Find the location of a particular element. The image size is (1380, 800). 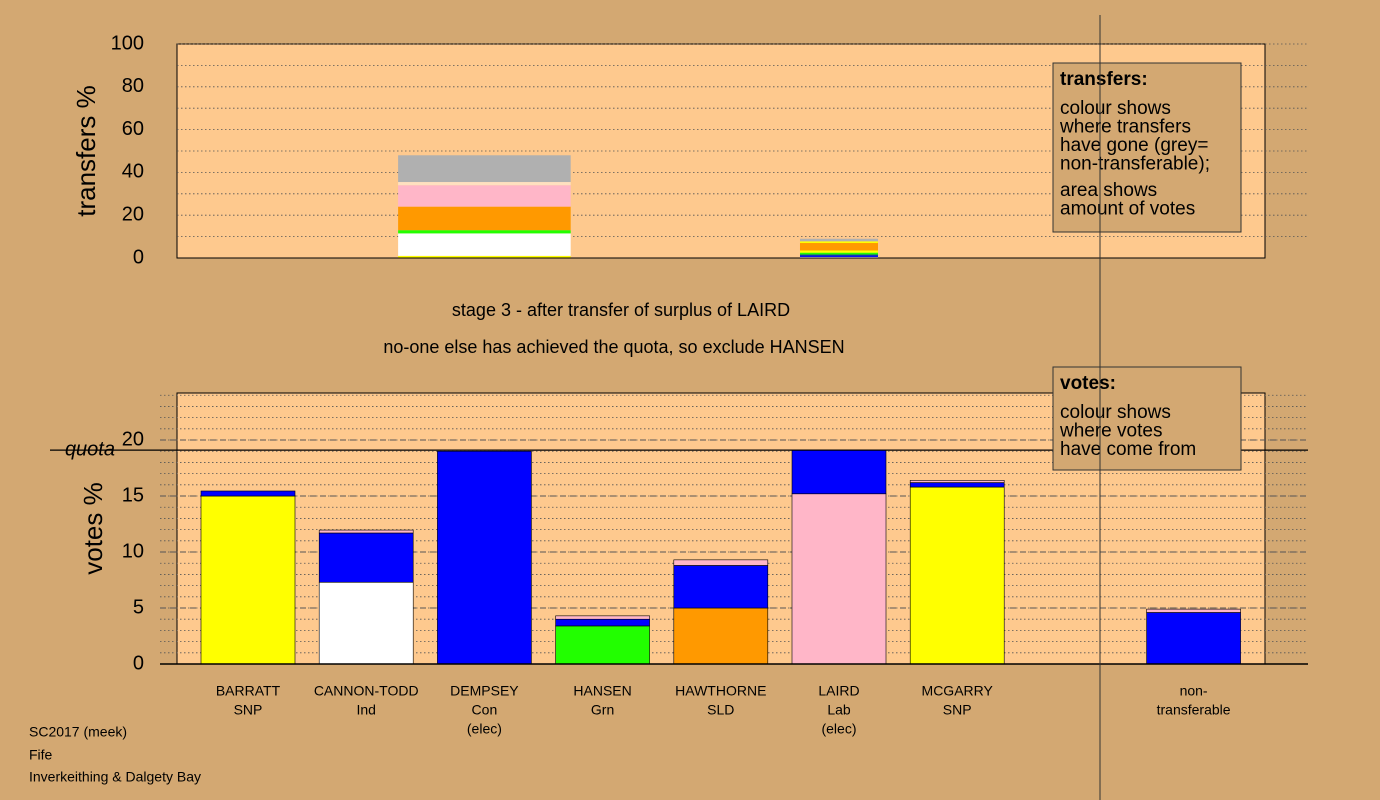

x-tick-label: LAIRD is located at coordinates (838, 691).